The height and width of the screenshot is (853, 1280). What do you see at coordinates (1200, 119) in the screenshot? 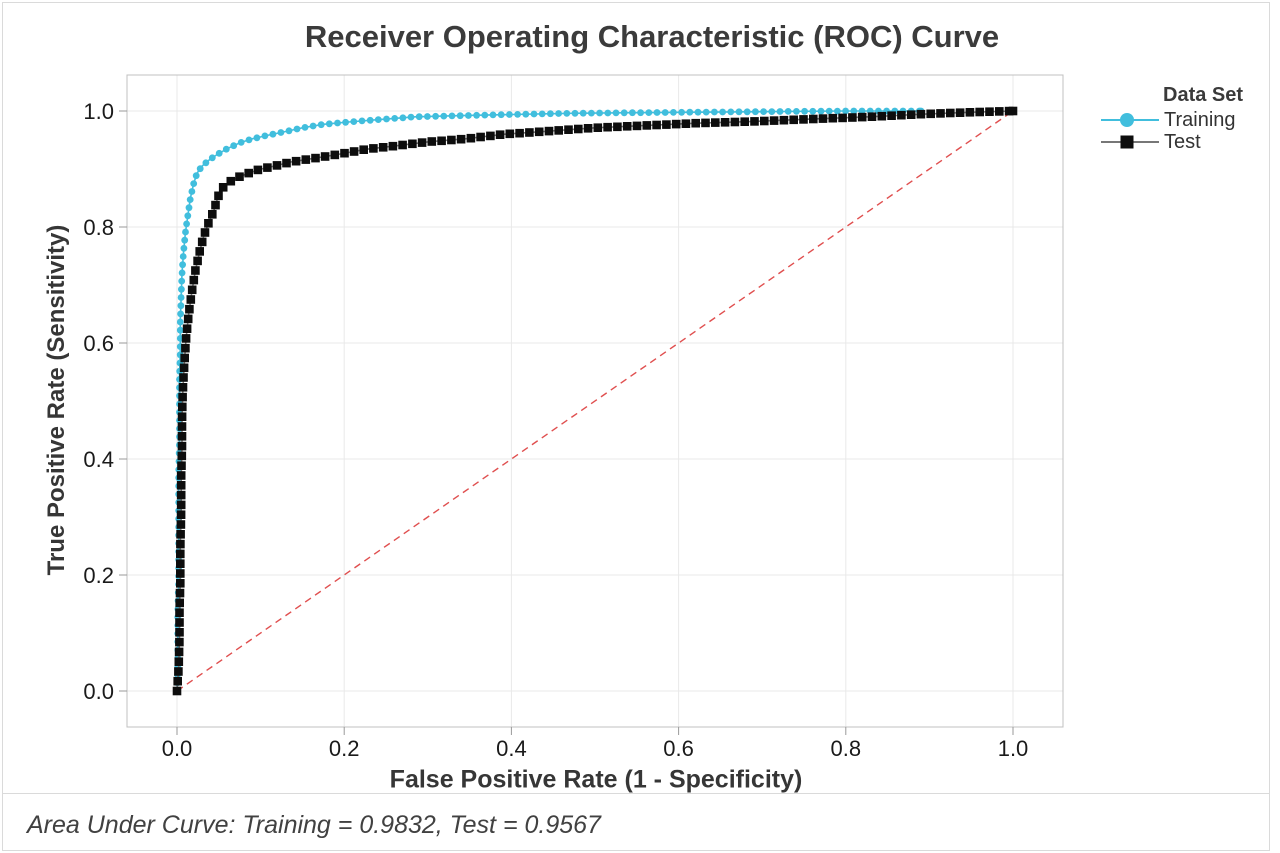
I see `legend-label-training: Training` at bounding box center [1200, 119].